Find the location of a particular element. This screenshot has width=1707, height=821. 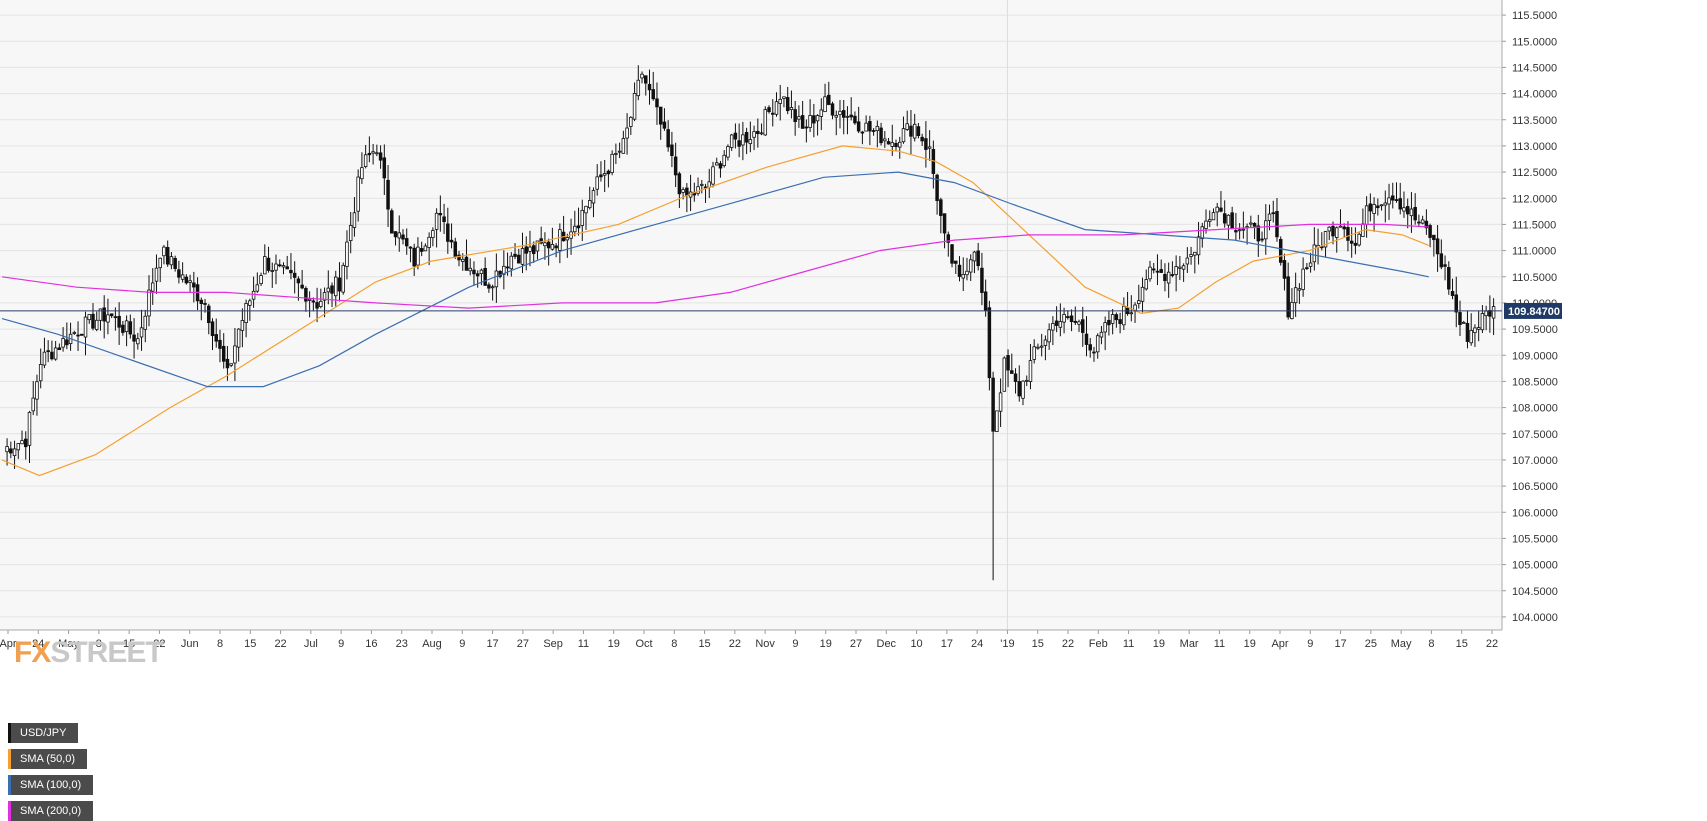

x-tick-label: 19 is located at coordinates (826, 644).